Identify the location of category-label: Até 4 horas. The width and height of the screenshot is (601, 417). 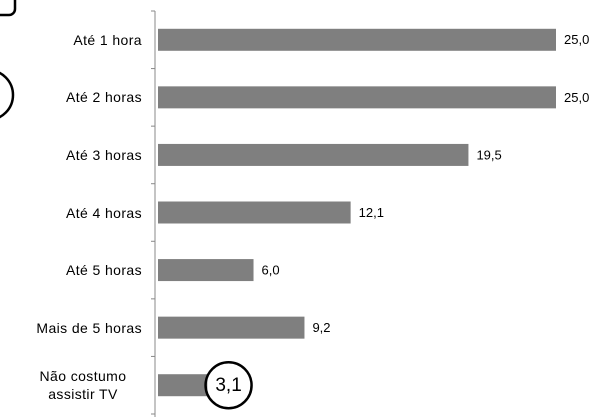
(104, 212).